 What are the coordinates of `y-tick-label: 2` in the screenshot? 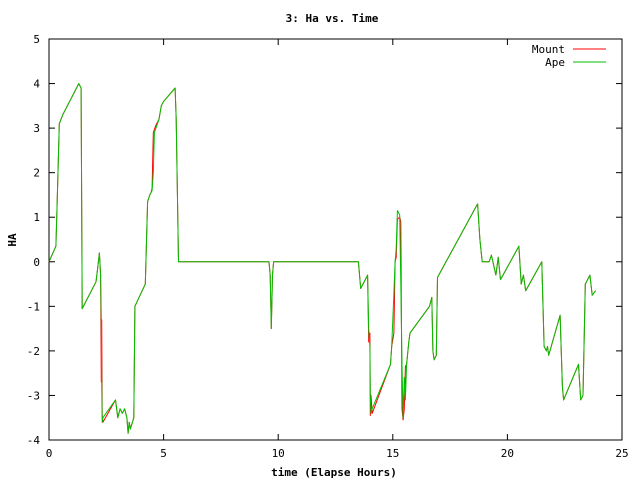 It's located at (36, 173).